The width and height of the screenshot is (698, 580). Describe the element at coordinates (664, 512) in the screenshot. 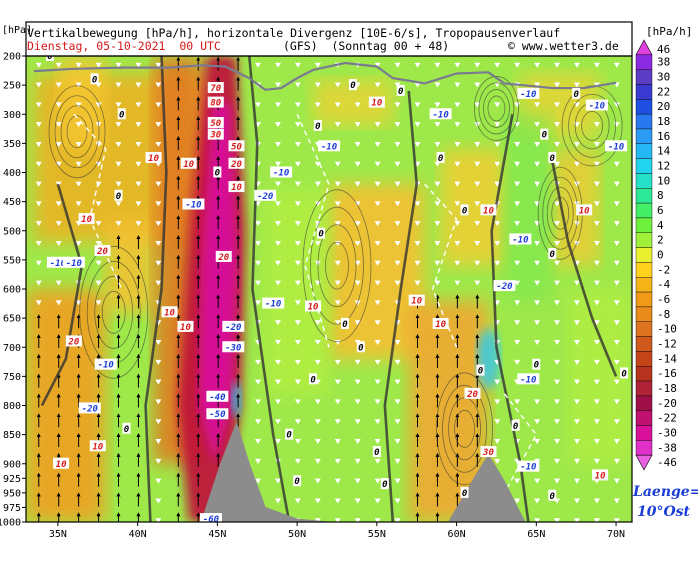

I see `section-longitude-value: 10°Ost` at that location.